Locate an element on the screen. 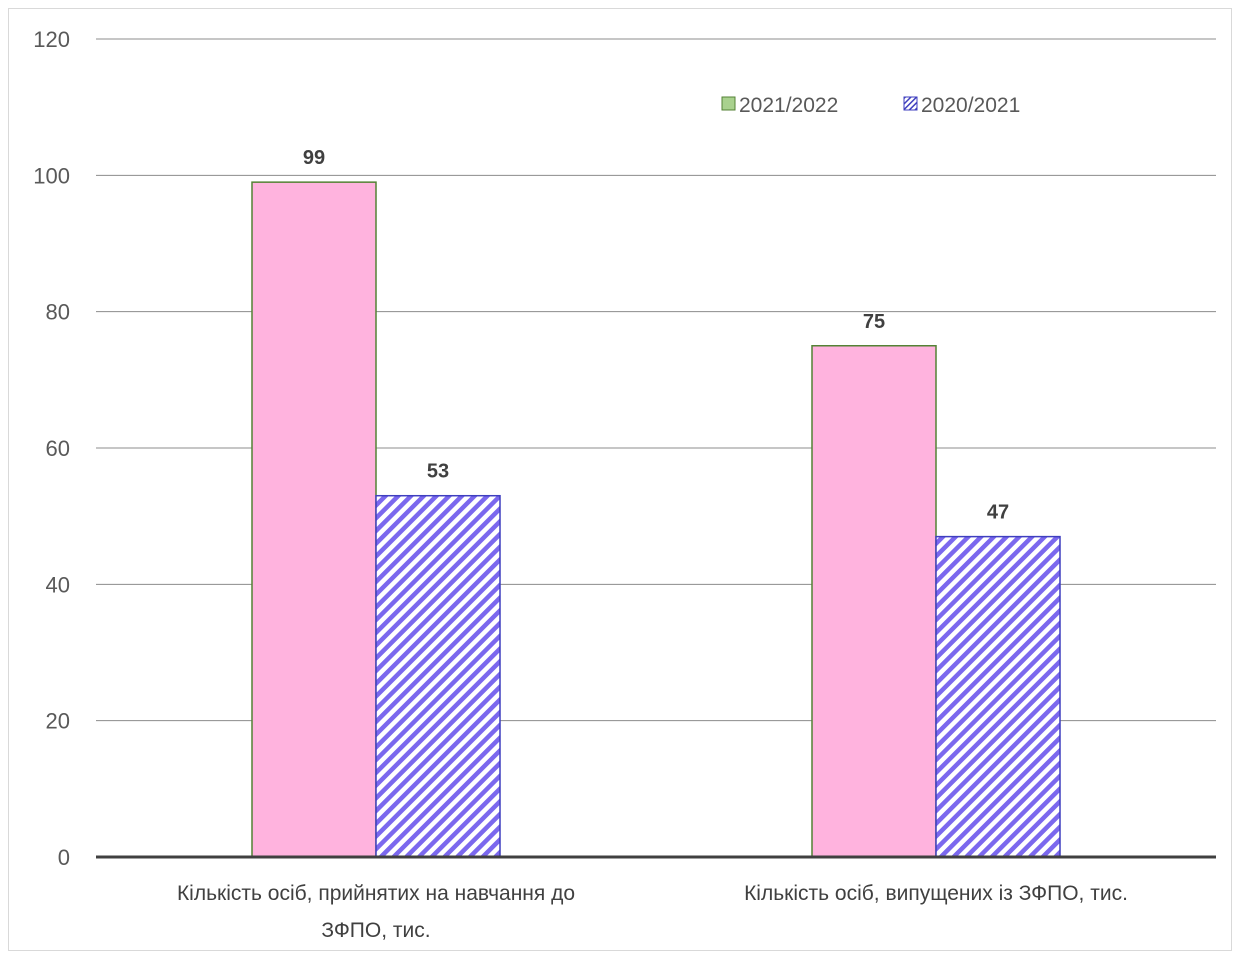 Image resolution: width=1240 pixels, height=959 pixels. legend-item: 2020/2021 is located at coordinates (961, 105).